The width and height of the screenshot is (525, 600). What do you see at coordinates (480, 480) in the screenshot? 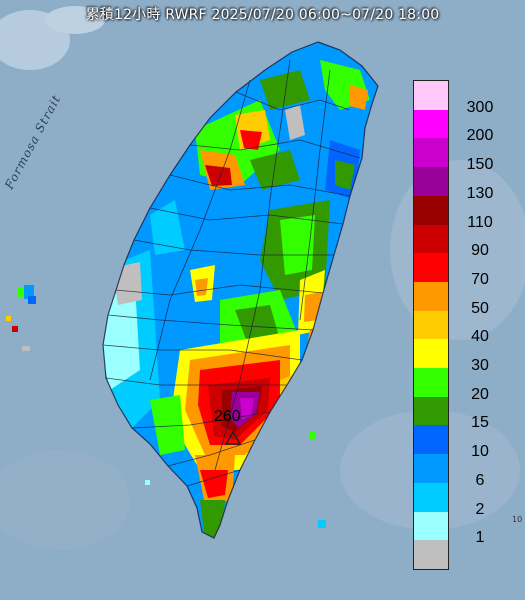
I see `legend-label: 6` at bounding box center [480, 480].